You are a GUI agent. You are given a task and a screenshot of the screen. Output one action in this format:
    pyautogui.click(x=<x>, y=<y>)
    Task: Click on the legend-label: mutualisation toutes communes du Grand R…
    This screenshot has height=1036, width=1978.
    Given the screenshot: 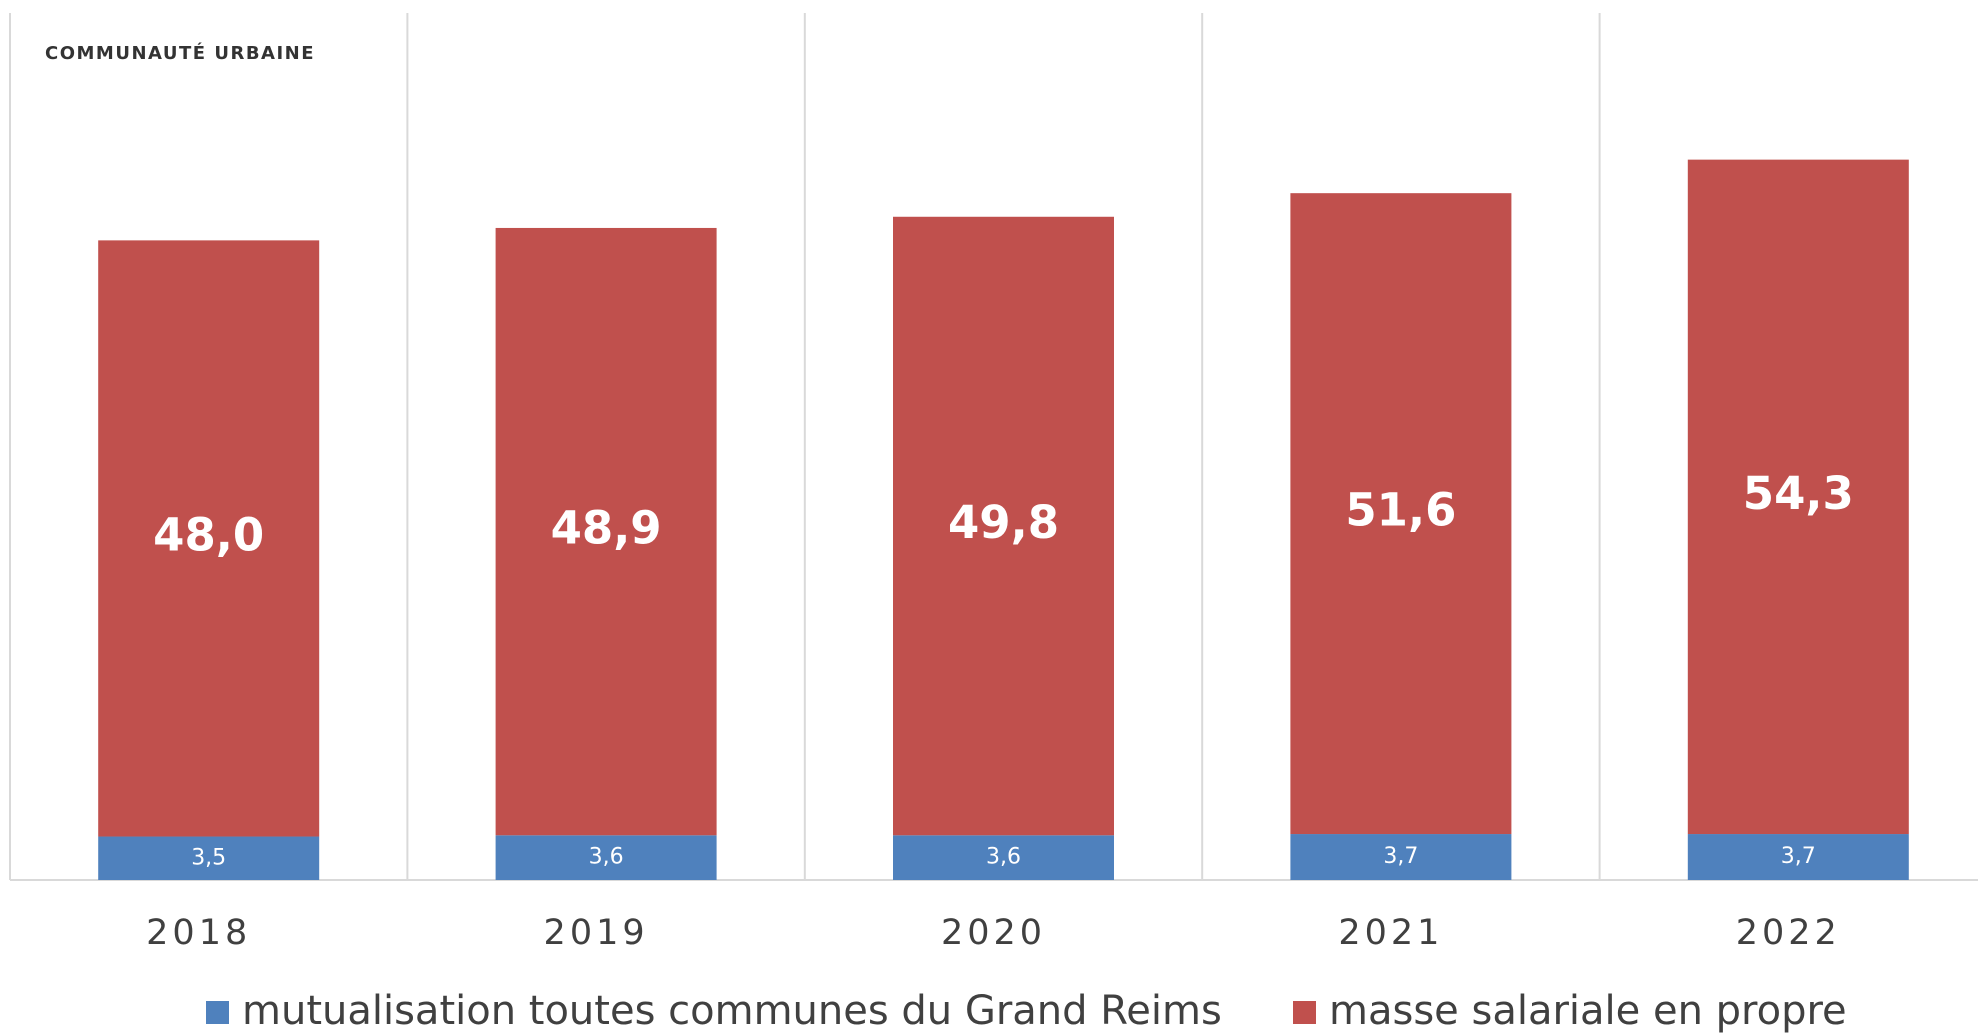 What is the action you would take?
    pyautogui.click(x=732, y=1011)
    